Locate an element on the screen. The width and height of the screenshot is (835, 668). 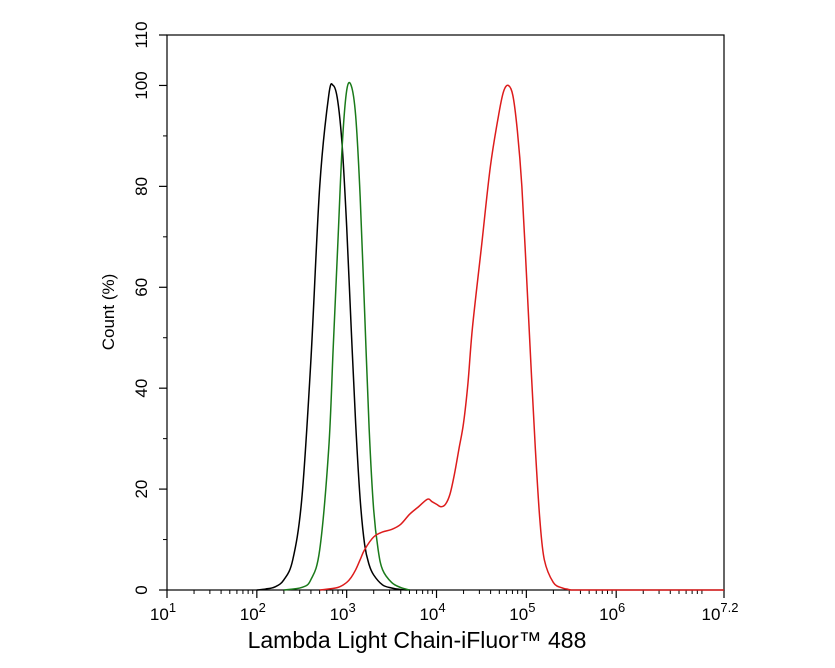
y-tick-label: 110 is located at coordinates (141, 34).